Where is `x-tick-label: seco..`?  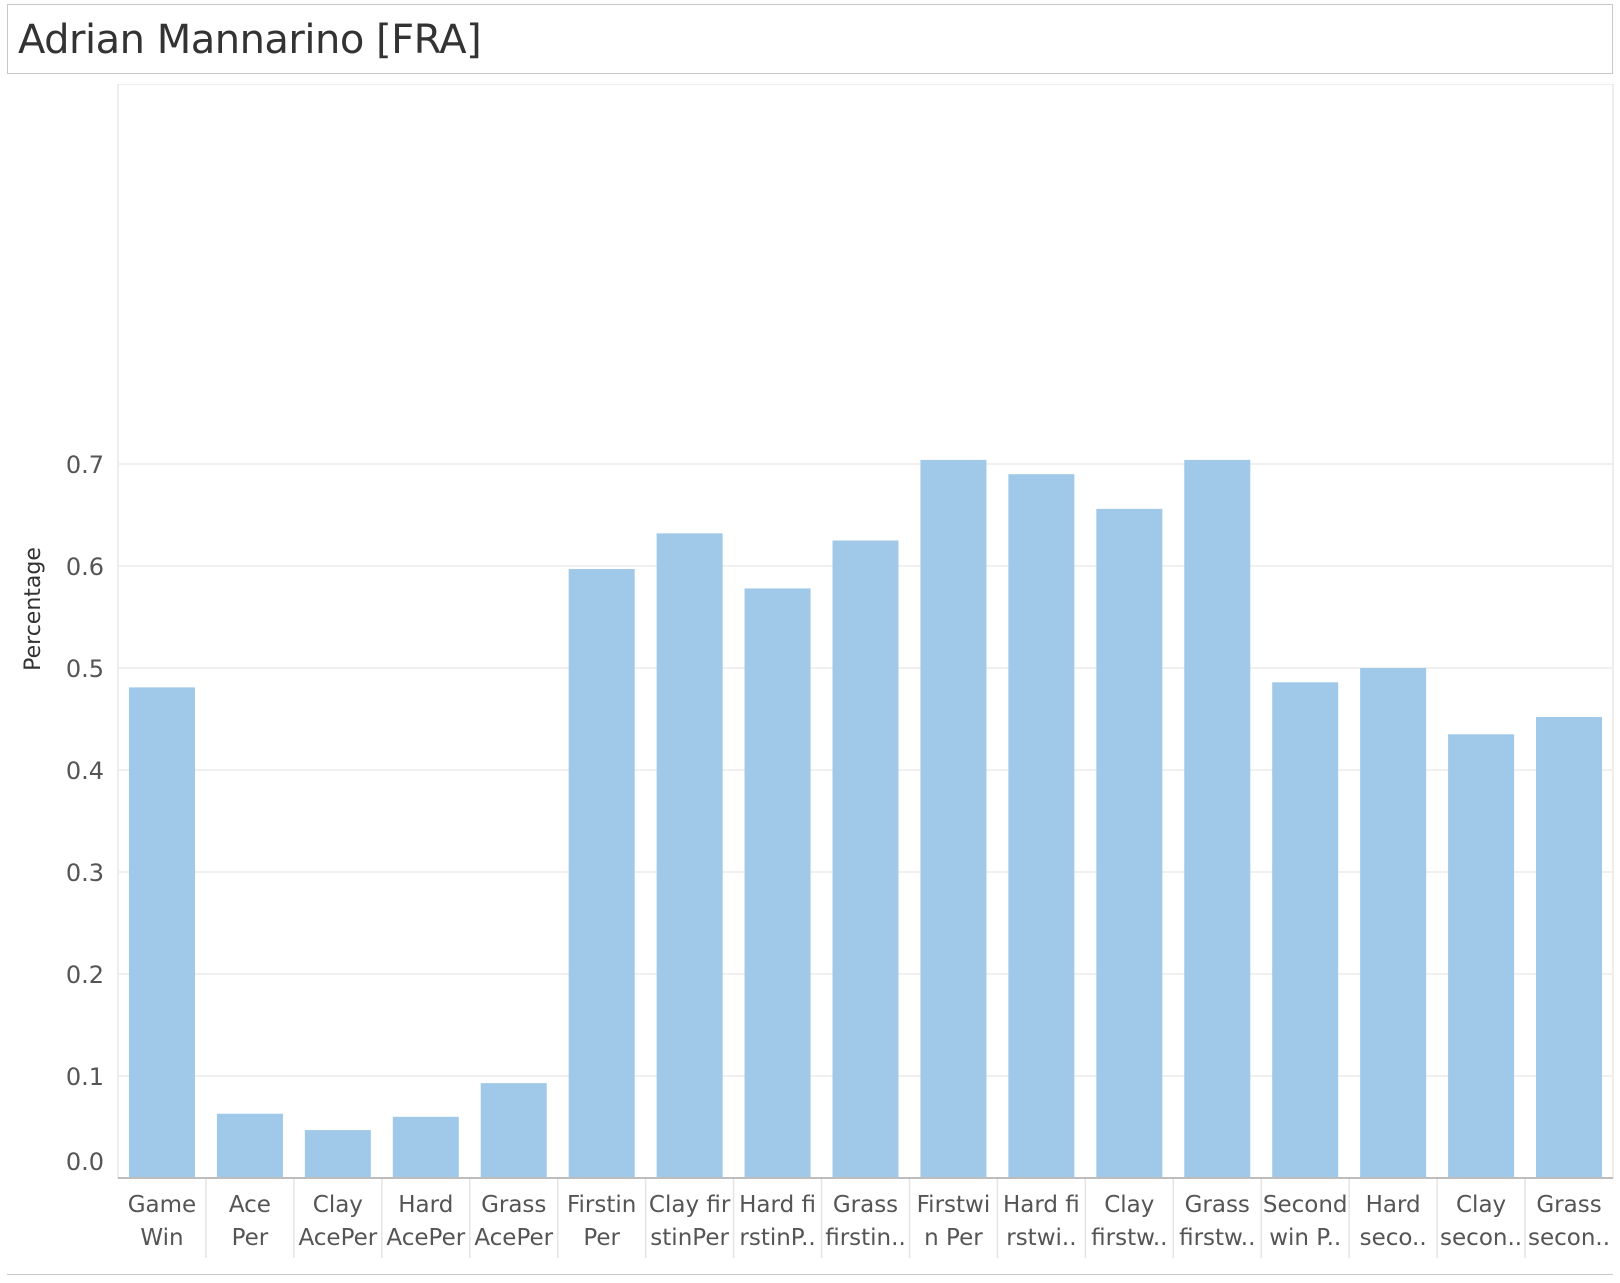
x-tick-label: seco.. is located at coordinates (1393, 1238).